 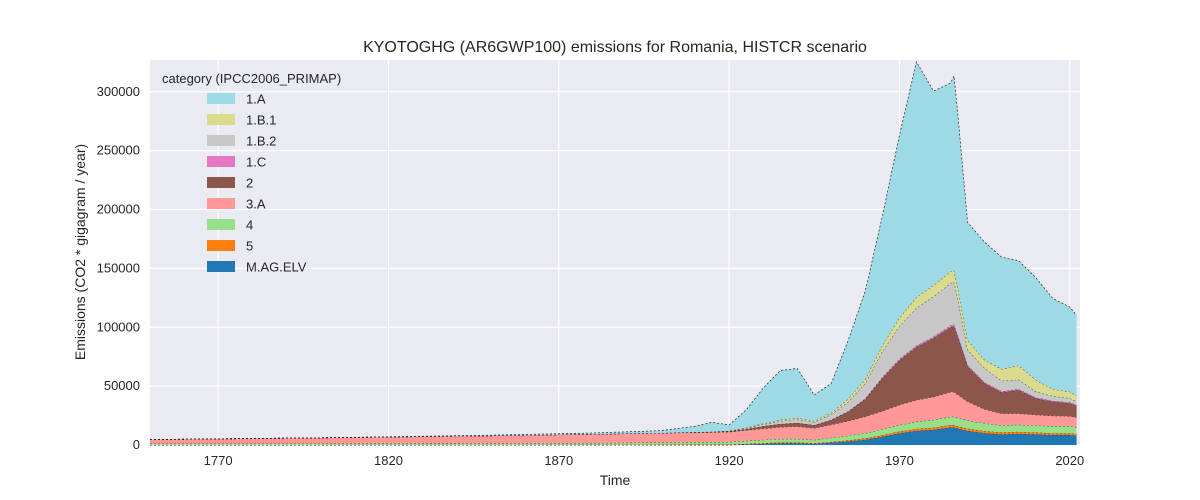 What do you see at coordinates (613, 436) in the screenshot?
I see `area-m-ag-elv` at bounding box center [613, 436].